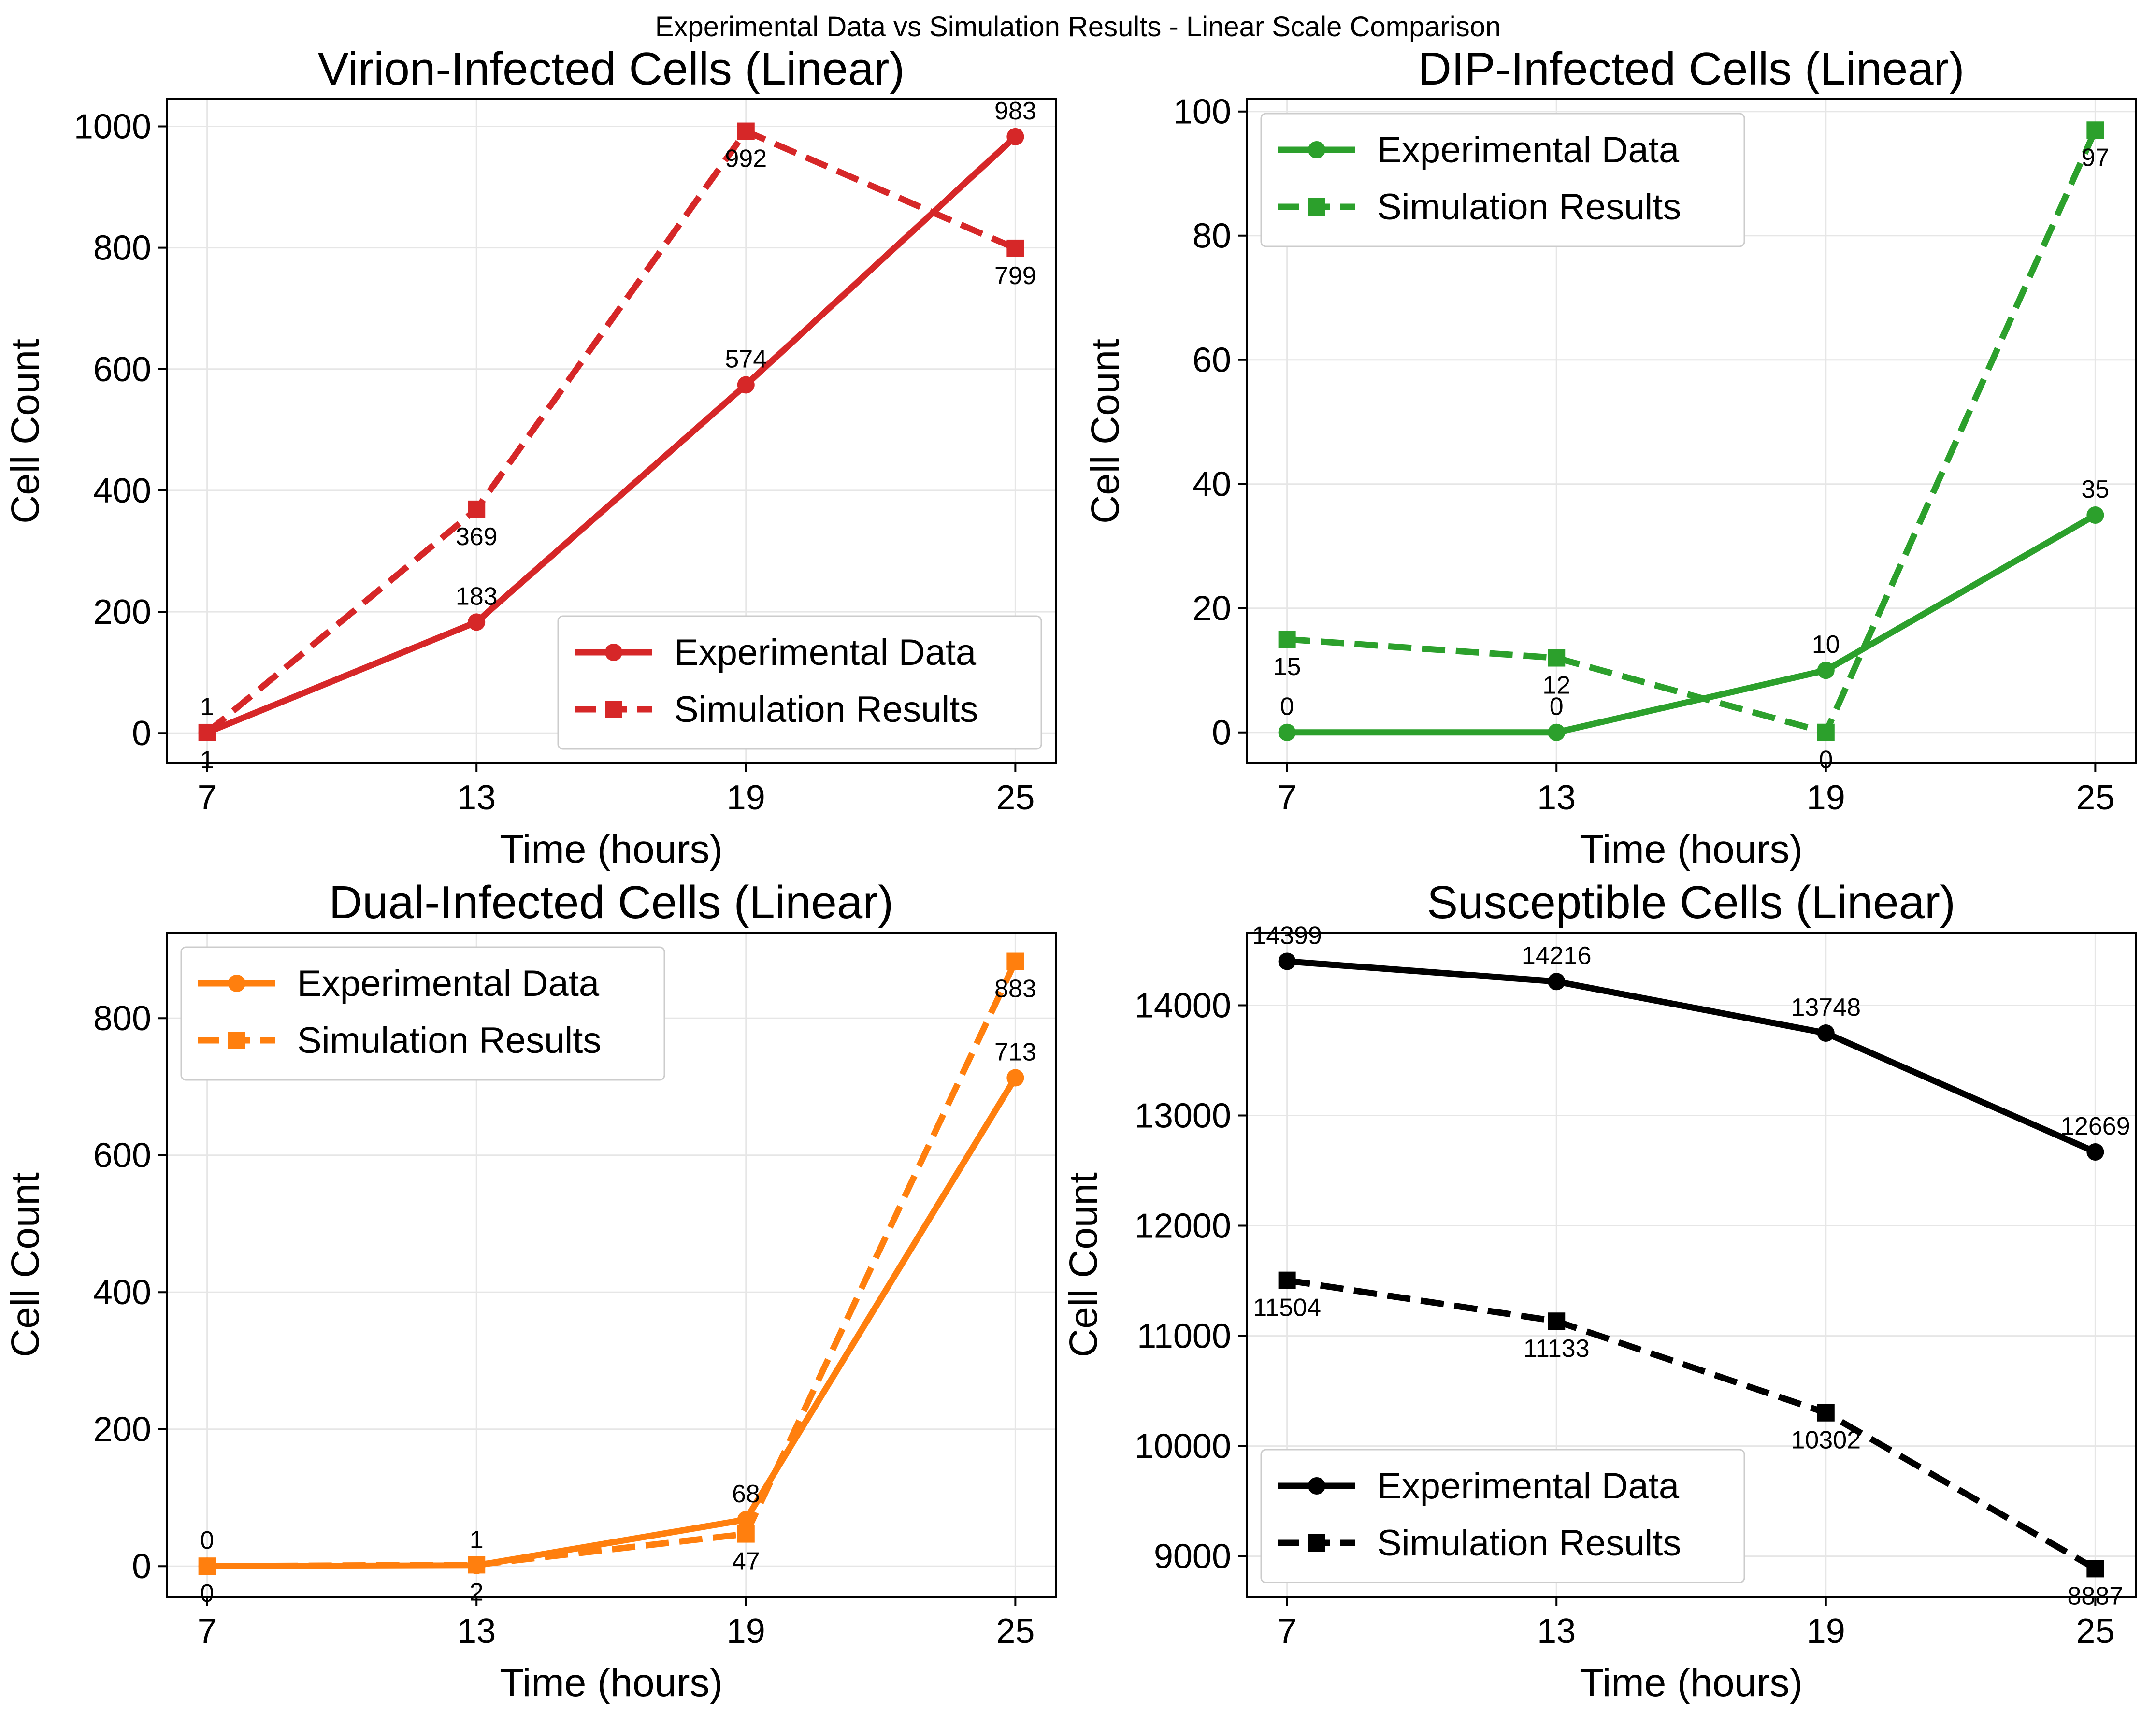 This screenshot has height=1712, width=2156. Describe the element at coordinates (1183, 1227) in the screenshot. I see `susceptible-y-tick-label: 12000` at that location.